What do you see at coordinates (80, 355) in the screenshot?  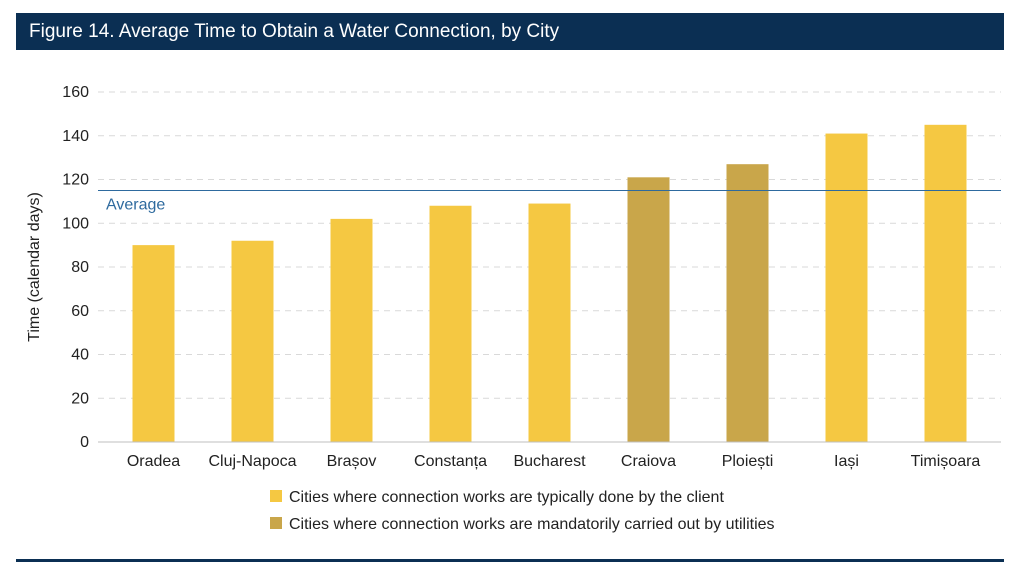 I see `y-tick-label: 40` at bounding box center [80, 355].